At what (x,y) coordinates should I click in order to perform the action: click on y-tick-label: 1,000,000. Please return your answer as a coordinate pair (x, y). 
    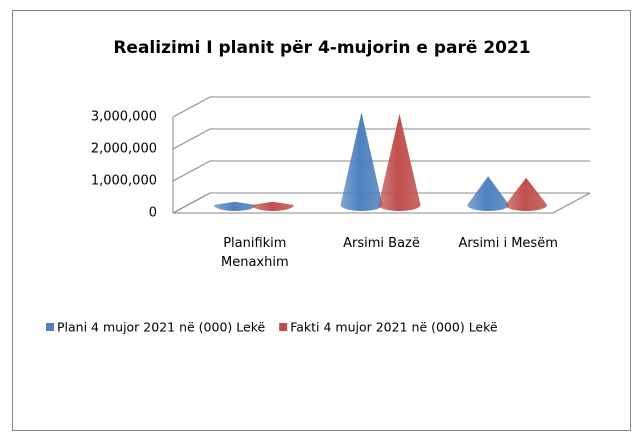
    Looking at the image, I should click on (124, 181).